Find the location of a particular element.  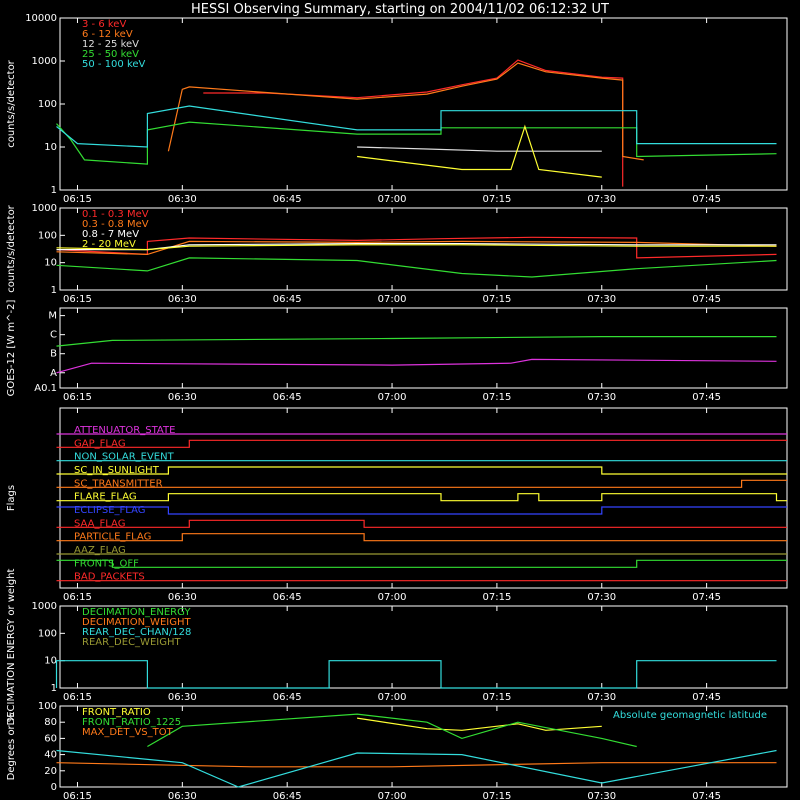

flag-0-label: ATTENUATOR_STATE is located at coordinates (124, 430).